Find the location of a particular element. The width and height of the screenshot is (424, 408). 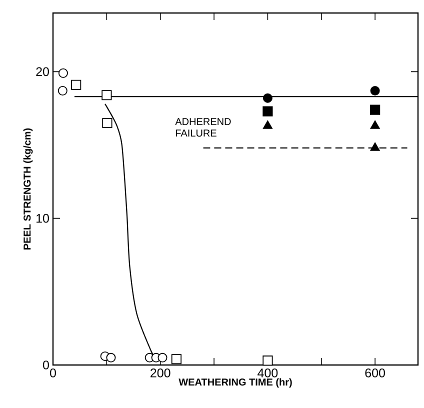

y-tick-label: 20 is located at coordinates (42, 71).